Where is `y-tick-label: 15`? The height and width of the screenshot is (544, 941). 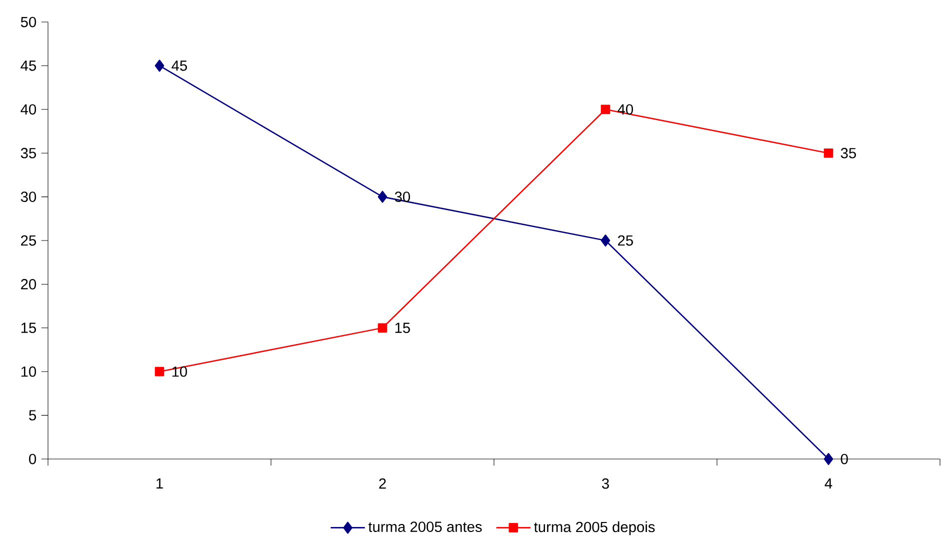
y-tick-label: 15 is located at coordinates (28, 328).